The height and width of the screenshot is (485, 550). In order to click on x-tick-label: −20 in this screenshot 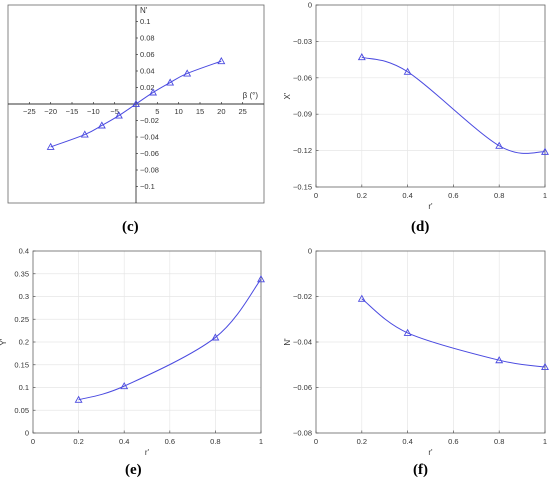, I will do `click(50, 111)`.